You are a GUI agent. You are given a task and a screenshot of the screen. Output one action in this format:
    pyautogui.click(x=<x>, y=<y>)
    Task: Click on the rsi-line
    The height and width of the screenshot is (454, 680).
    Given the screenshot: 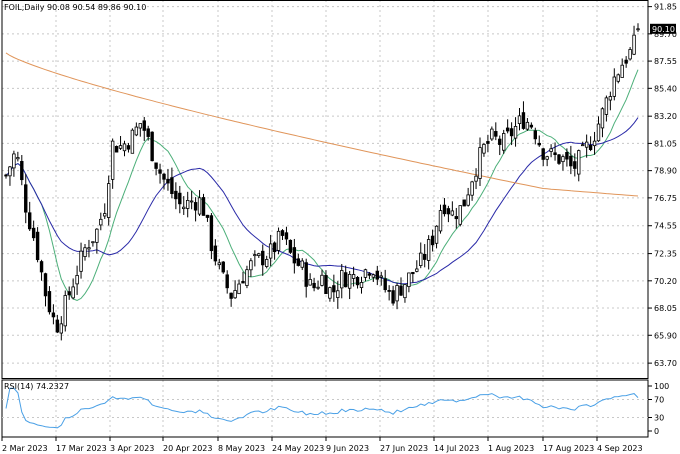 What is the action you would take?
    pyautogui.click(x=322, y=408)
    